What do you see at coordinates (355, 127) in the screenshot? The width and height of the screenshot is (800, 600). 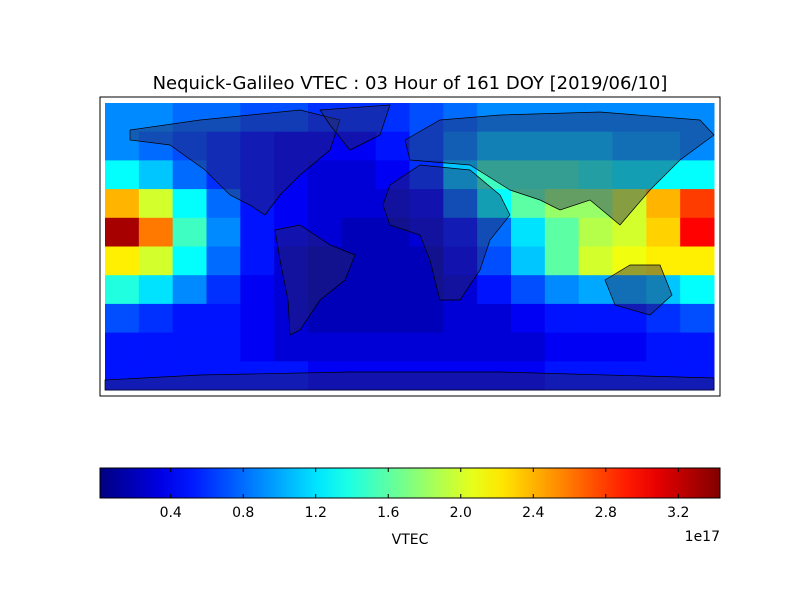 I see `greenland` at bounding box center [355, 127].